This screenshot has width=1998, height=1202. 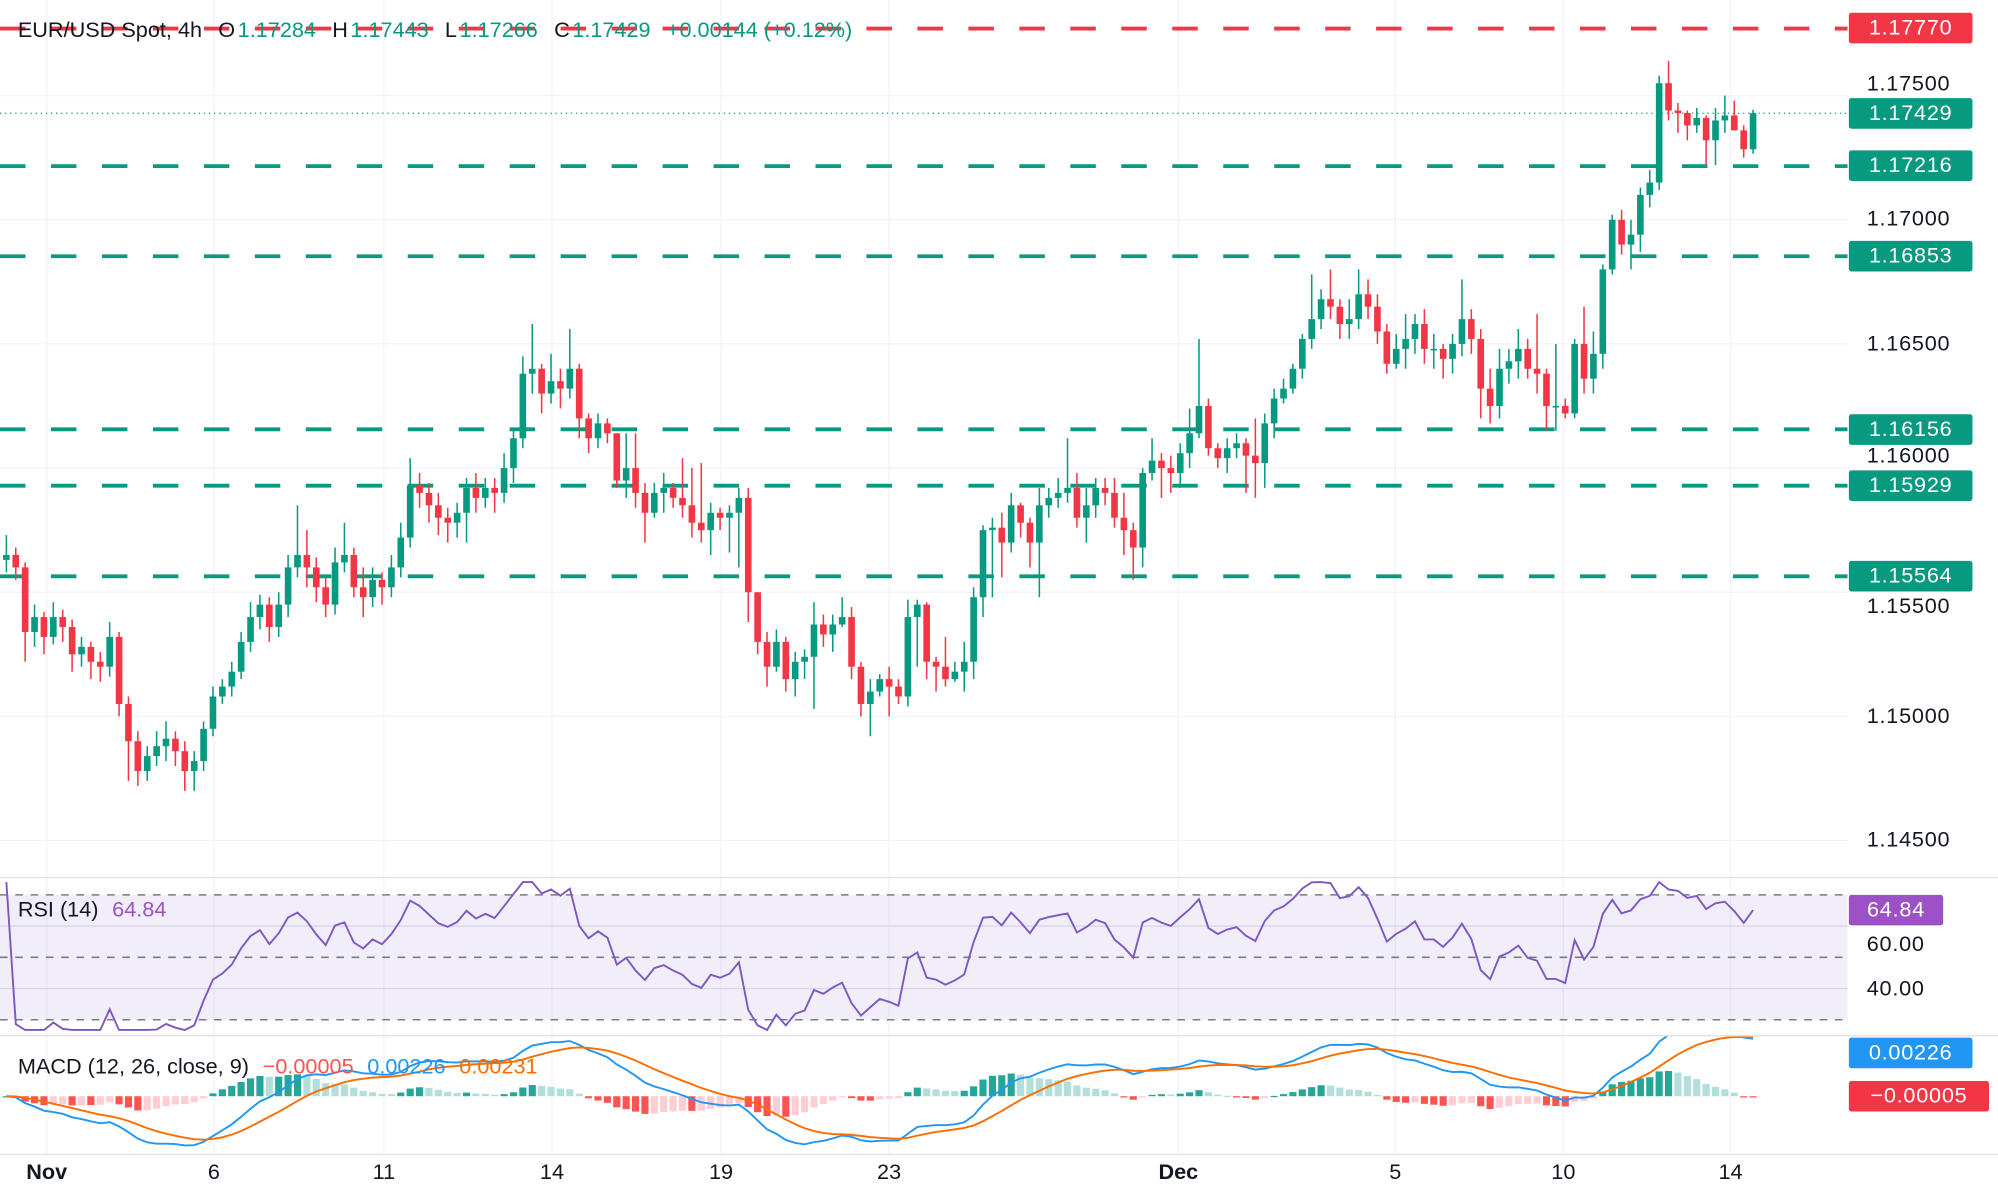 I want to click on symbol-title: EUR/USD Spot, 4h, so click(x=110, y=30).